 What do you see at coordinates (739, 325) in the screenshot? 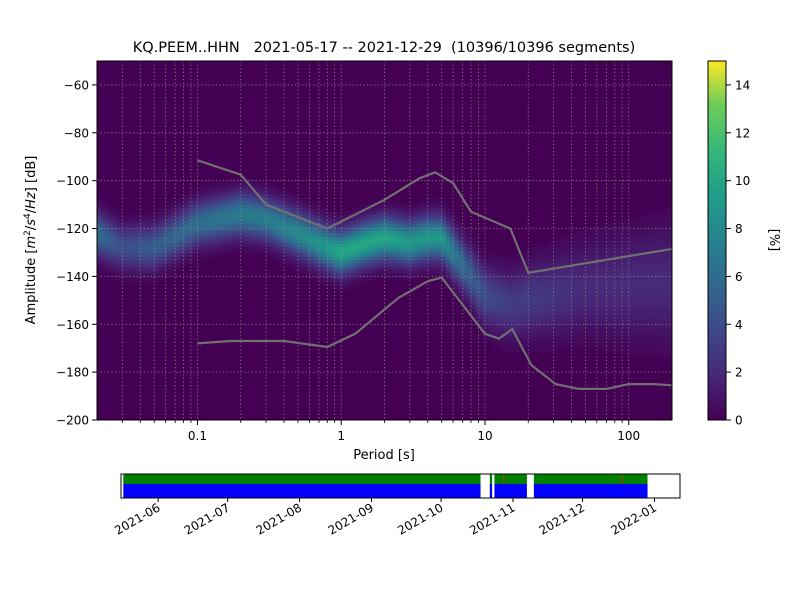
I see `colorbar-tick-label: 4` at bounding box center [739, 325].